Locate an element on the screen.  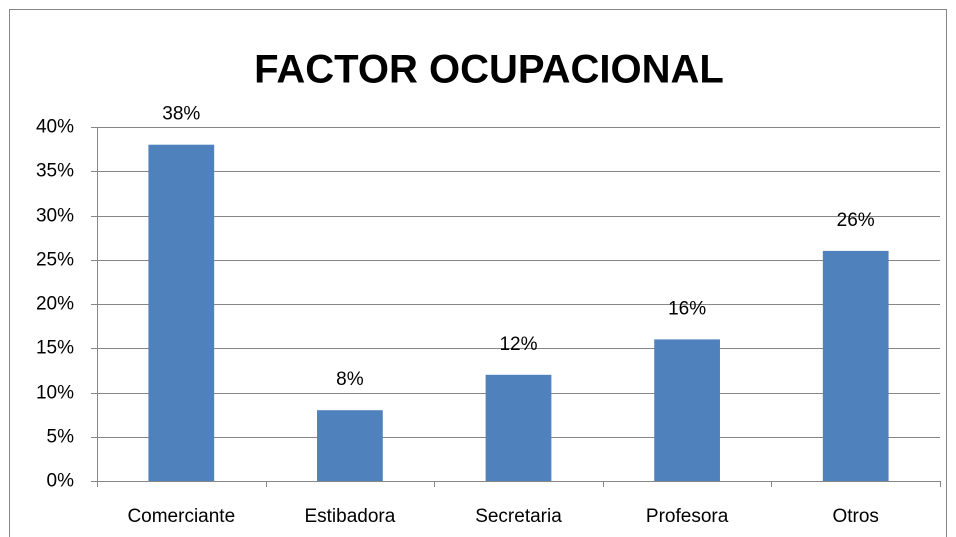
data-label: 16% is located at coordinates (687, 308).